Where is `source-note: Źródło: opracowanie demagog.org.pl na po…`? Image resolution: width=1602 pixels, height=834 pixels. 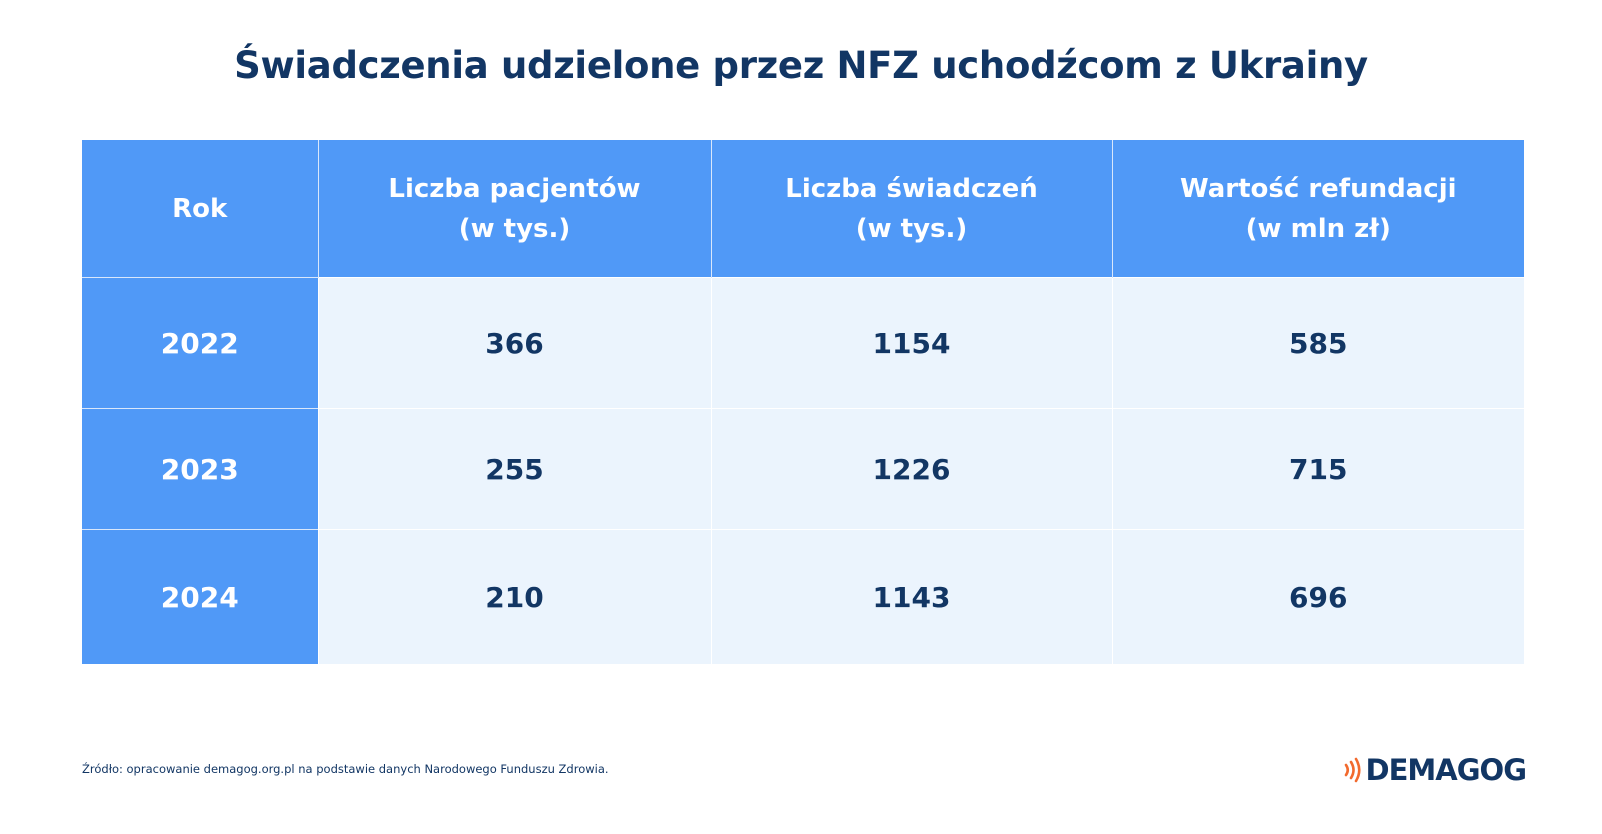 source-note: Źródło: opracowanie demagog.org.pl na po… is located at coordinates (345, 769).